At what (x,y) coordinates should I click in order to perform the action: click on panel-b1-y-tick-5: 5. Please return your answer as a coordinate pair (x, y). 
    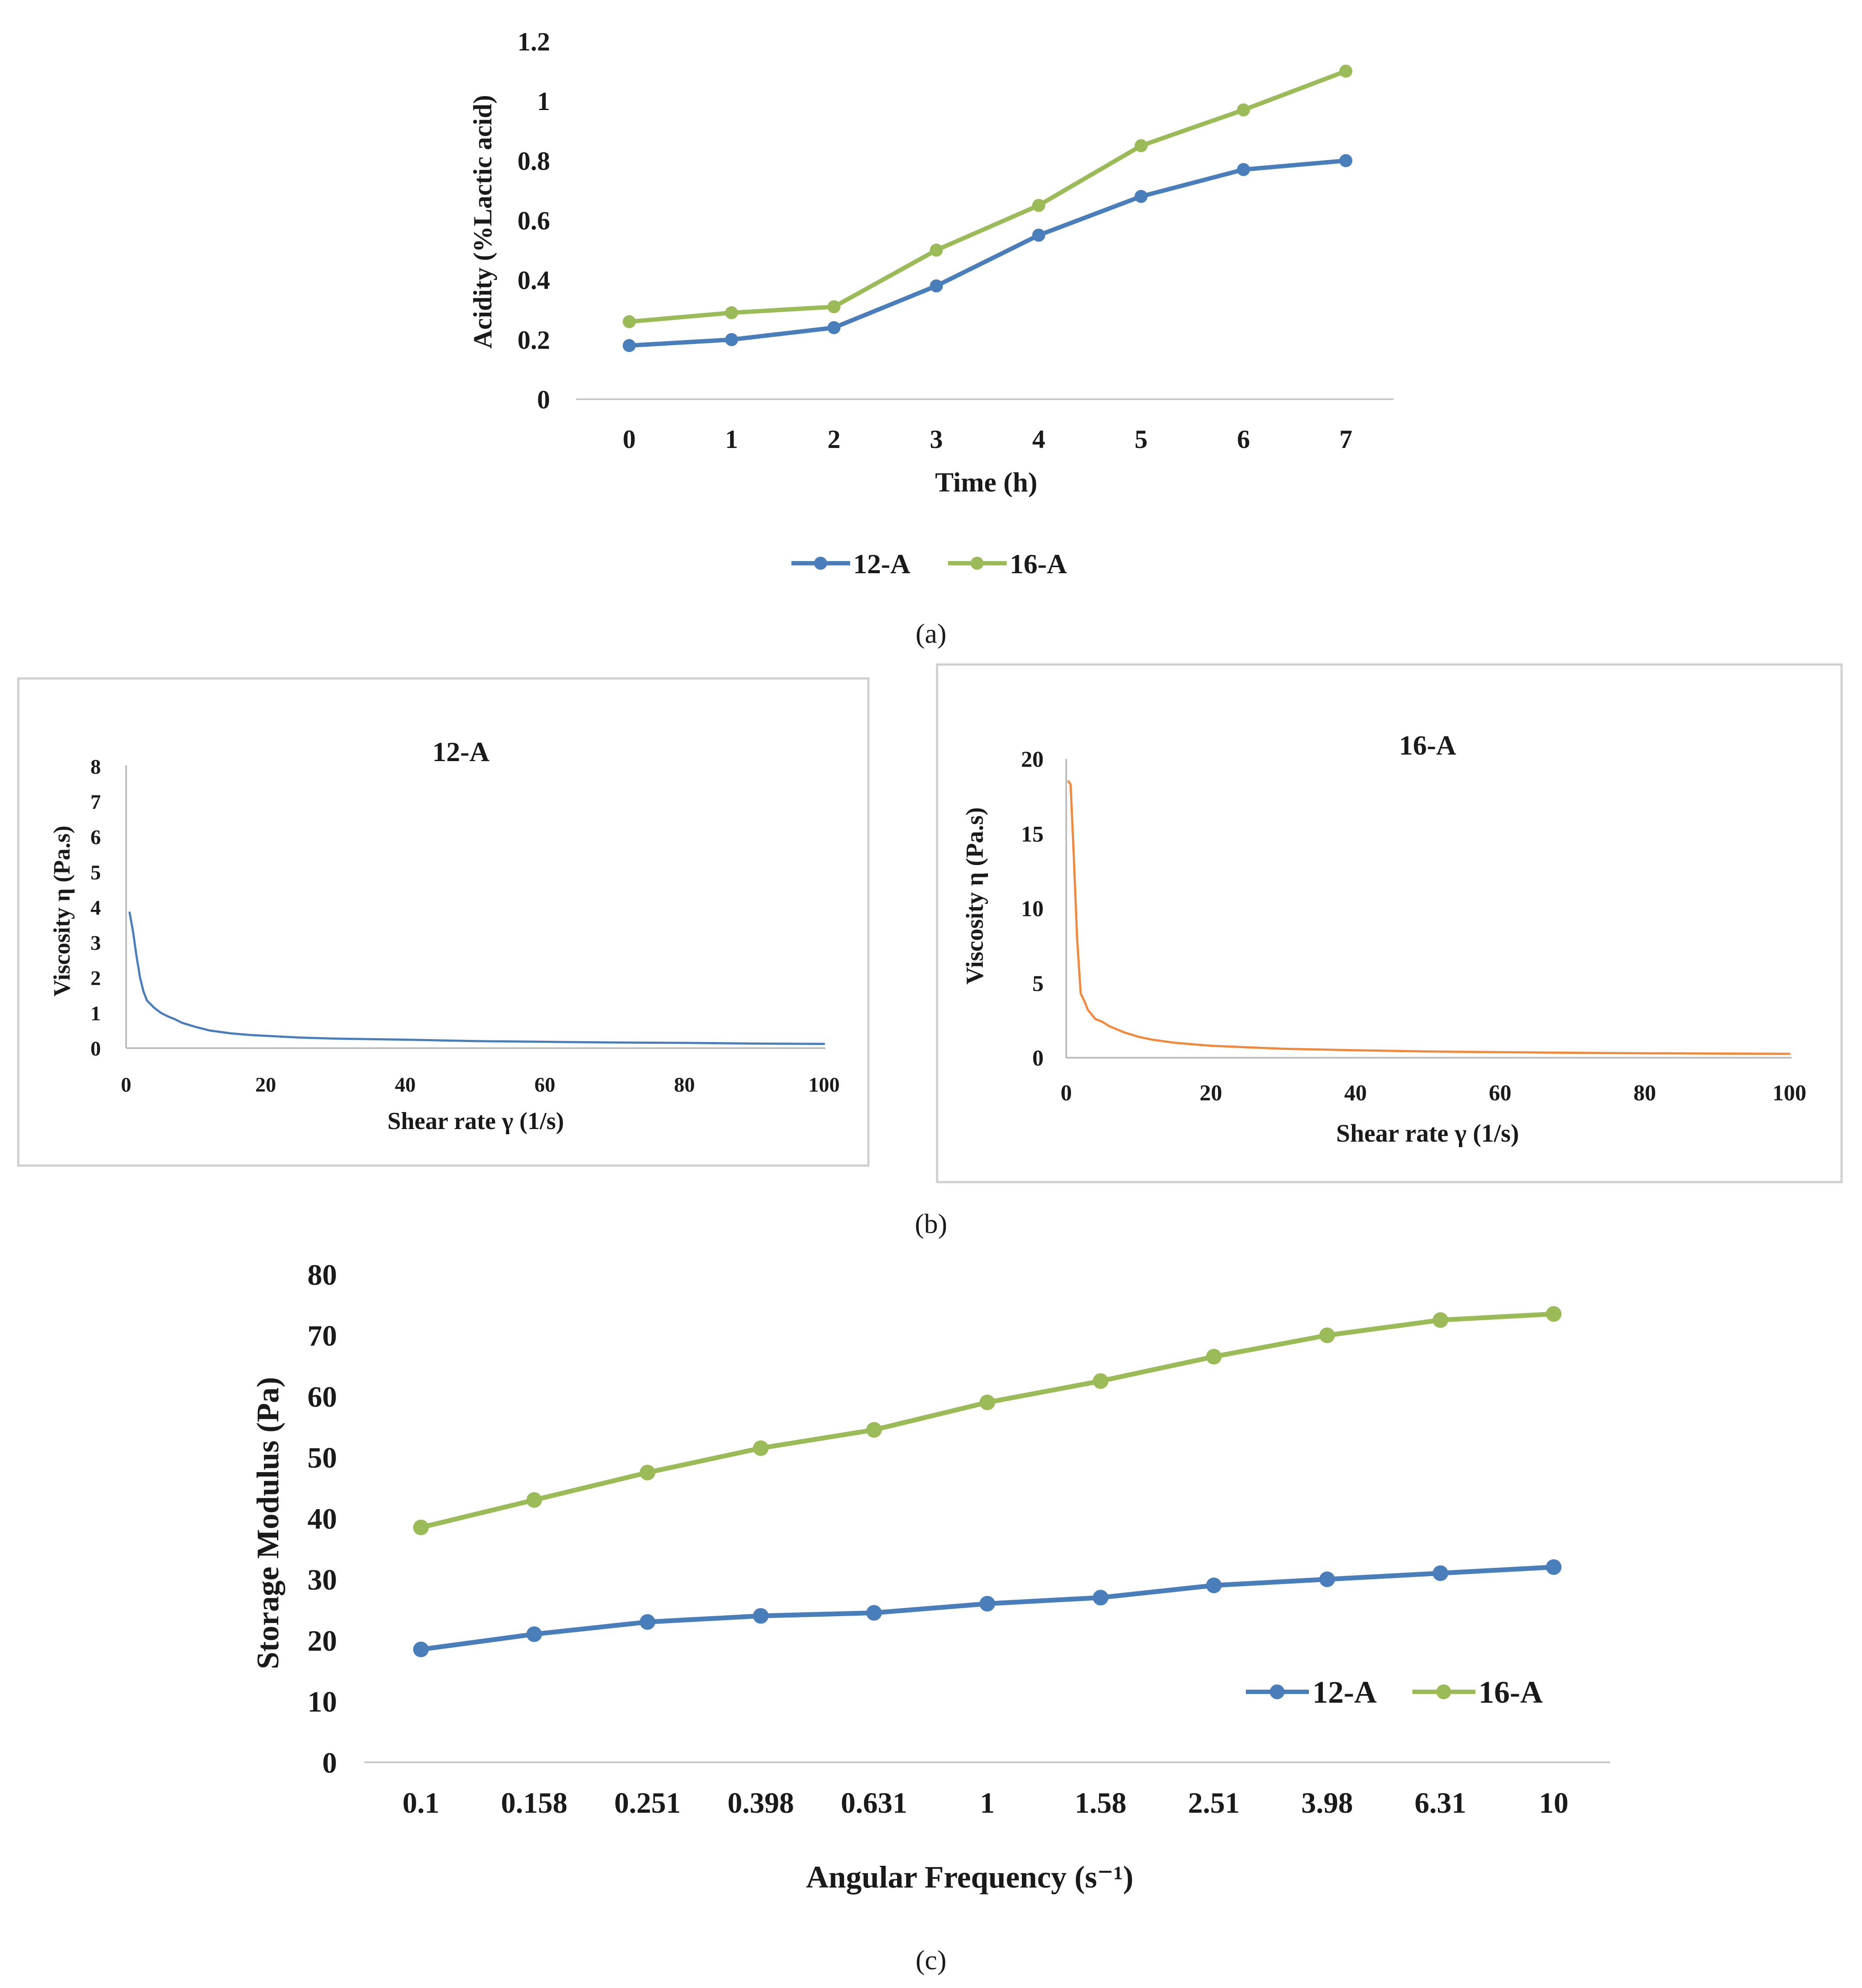
    Looking at the image, I should click on (95, 873).